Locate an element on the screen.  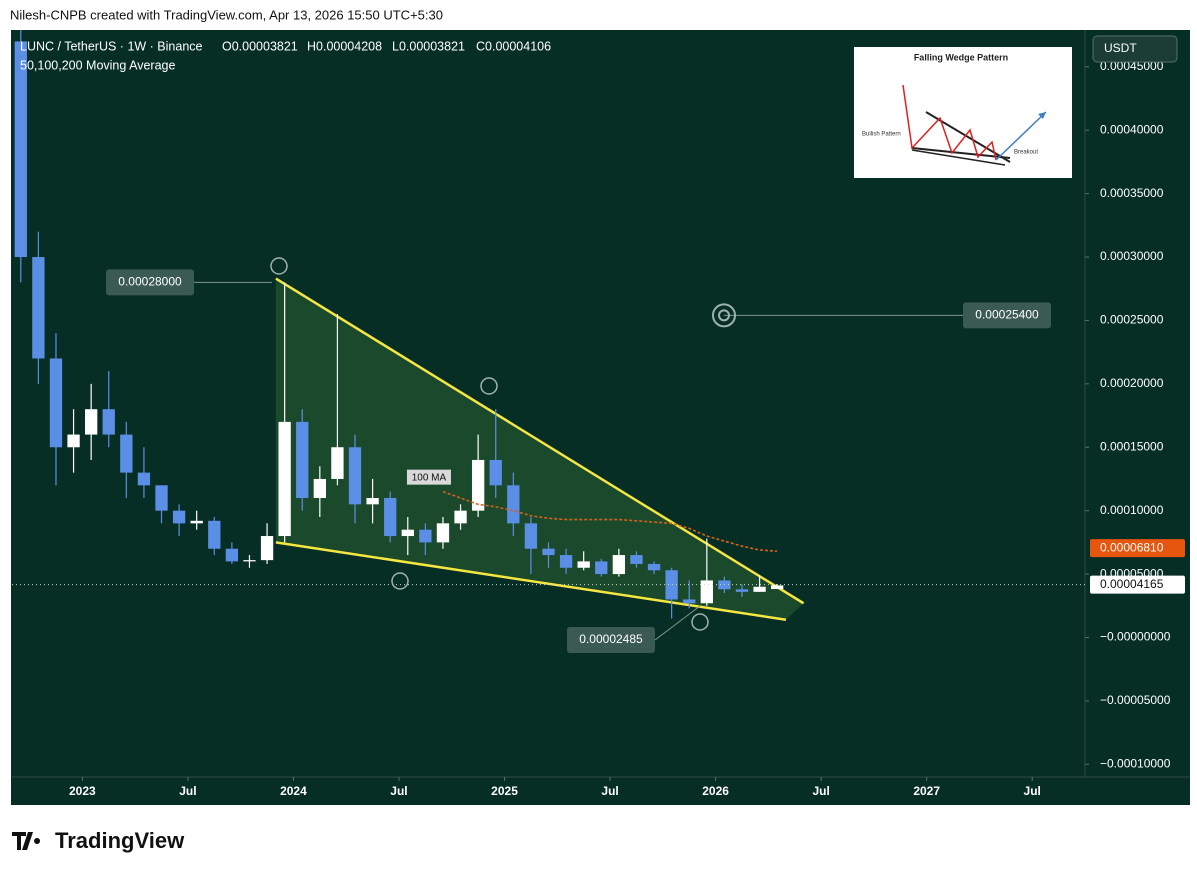
price-label: 0.00028000 is located at coordinates (150, 282).